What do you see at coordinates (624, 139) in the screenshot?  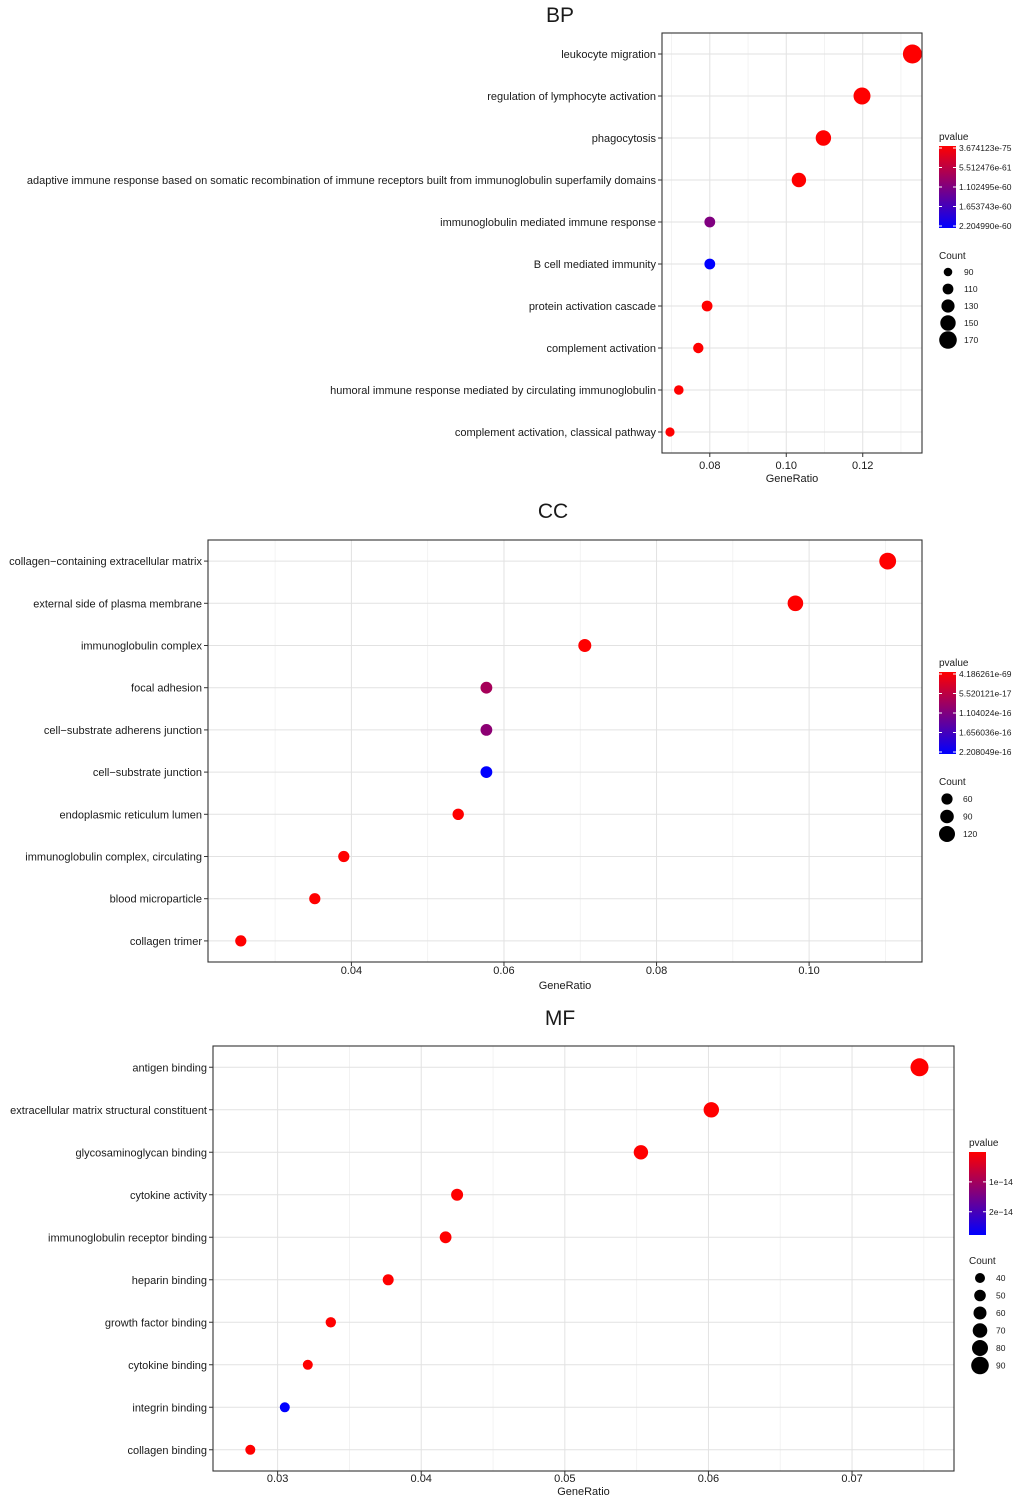 I see `bp-y-tick-label: phagocytosis` at bounding box center [624, 139].